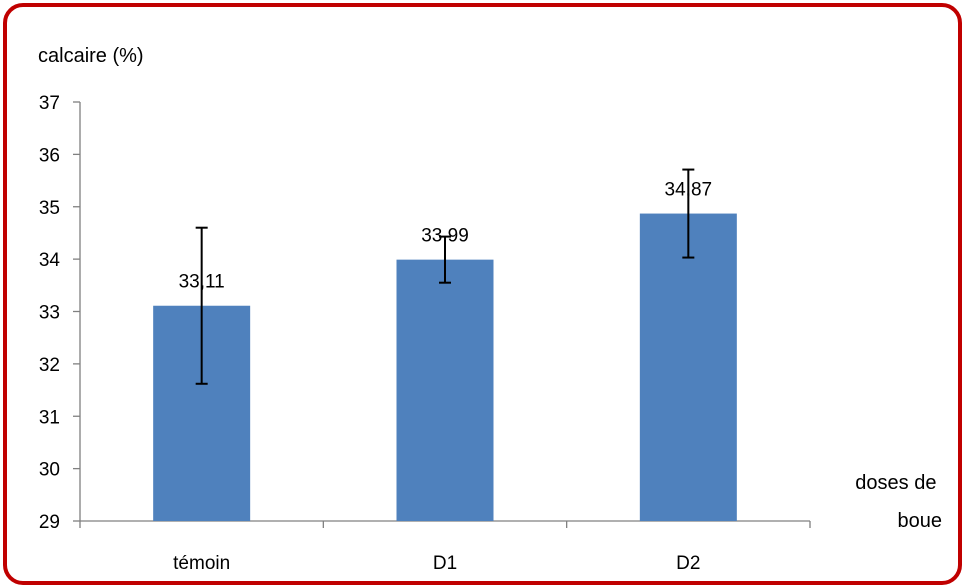 This screenshot has width=965, height=588. I want to click on y-tick-label: 37, so click(49, 103).